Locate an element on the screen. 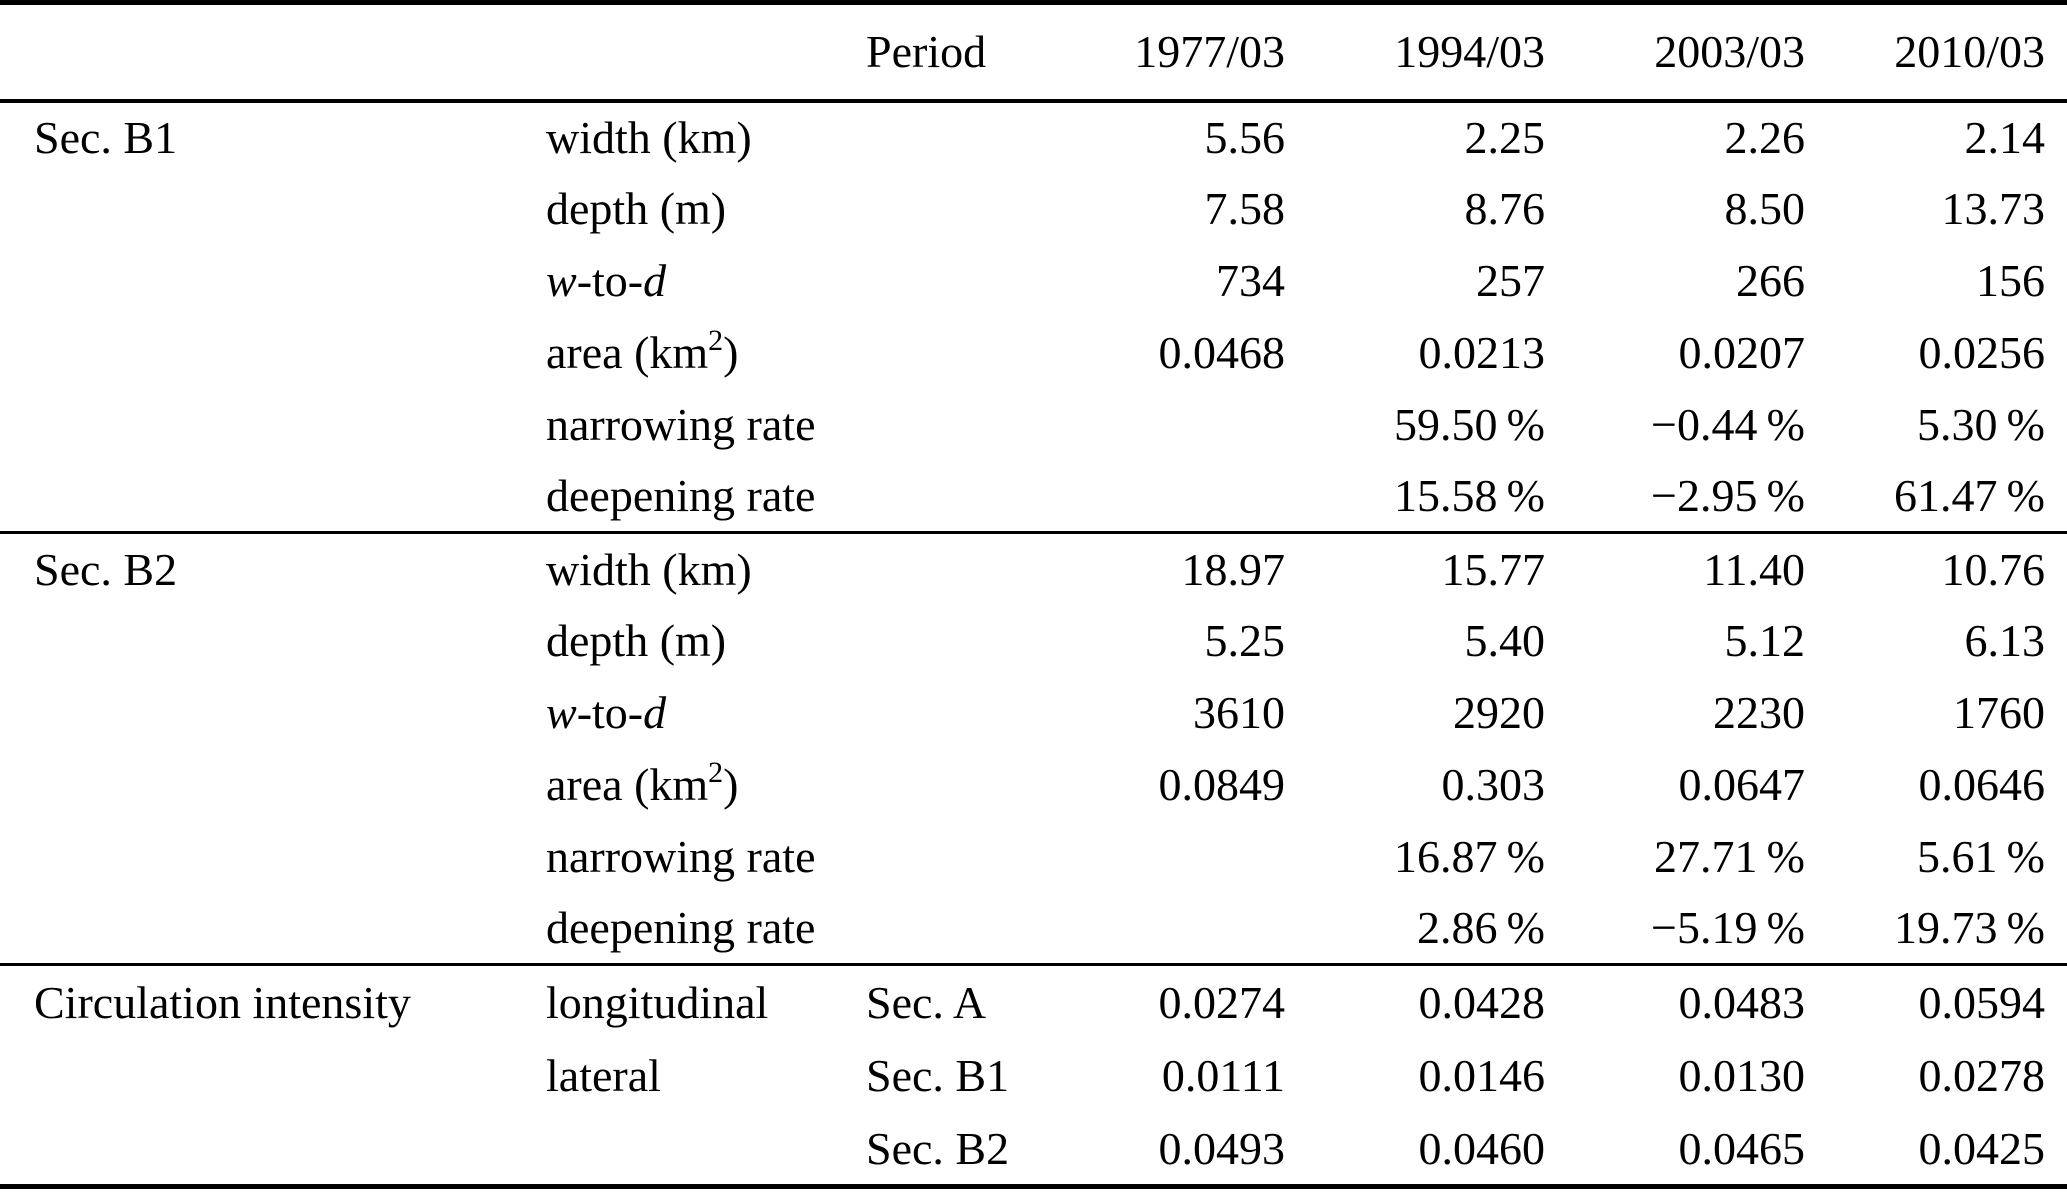 This screenshot has height=1196, width=2067. value-cell: 18.97 is located at coordinates (1205, 568).